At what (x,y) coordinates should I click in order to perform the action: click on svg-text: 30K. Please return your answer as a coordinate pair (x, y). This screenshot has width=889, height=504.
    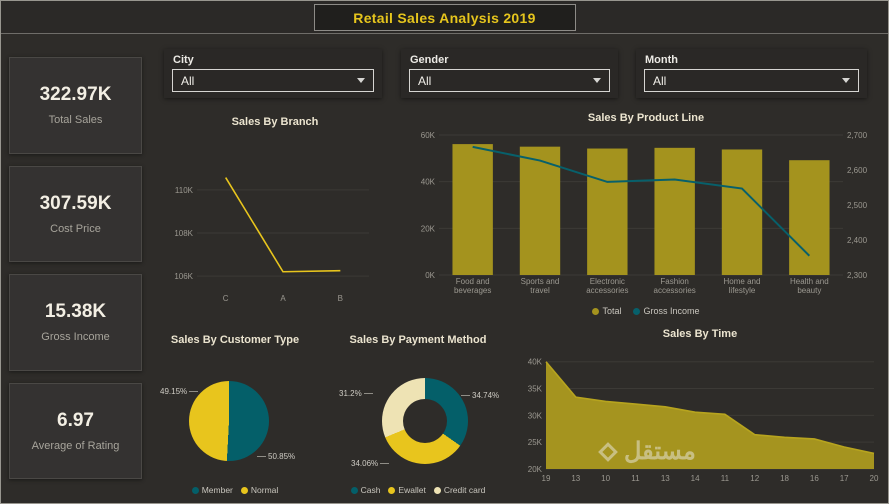
    Looking at the image, I should click on (535, 415).